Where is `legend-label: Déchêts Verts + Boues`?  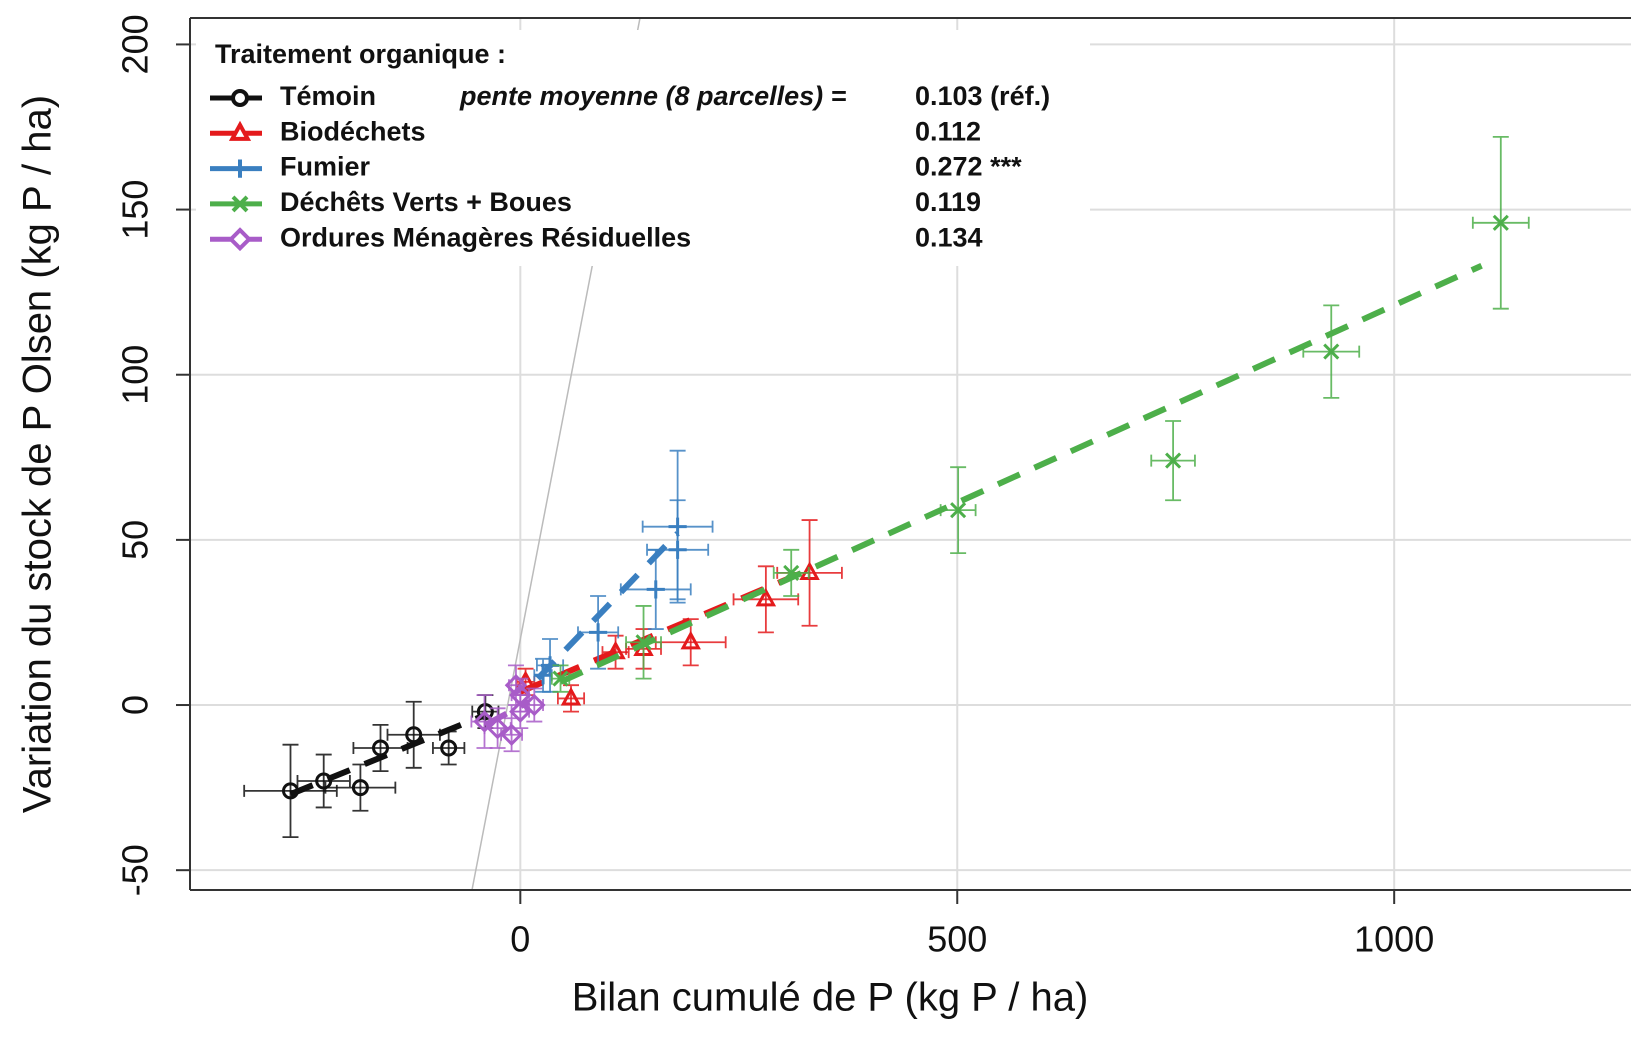
legend-label: Déchêts Verts + Boues is located at coordinates (426, 202).